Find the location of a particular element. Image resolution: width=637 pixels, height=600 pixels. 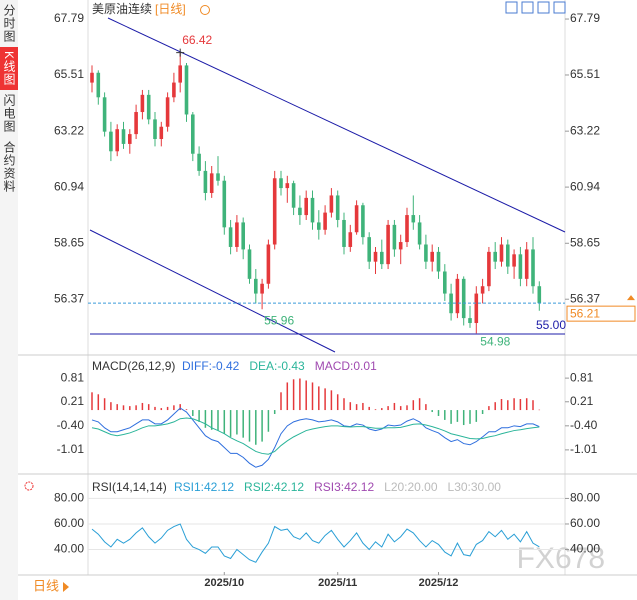

tab: 闪电图 is located at coordinates (9, 114).